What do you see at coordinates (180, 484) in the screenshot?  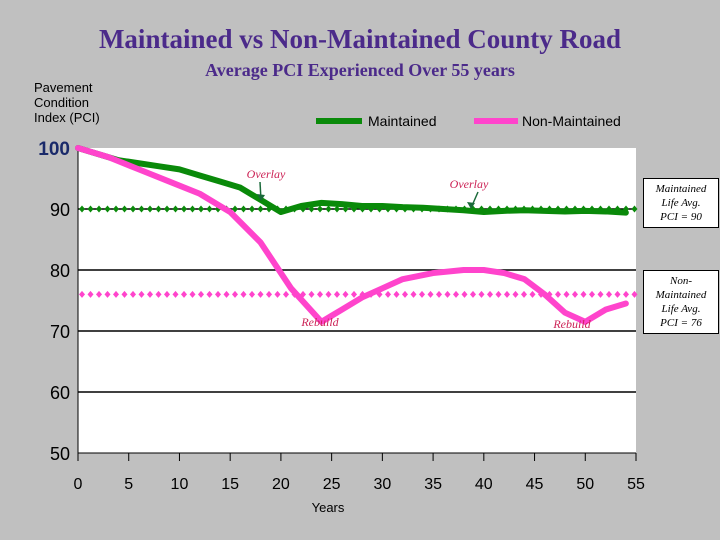 I see `x-tick-label: 10` at bounding box center [180, 484].